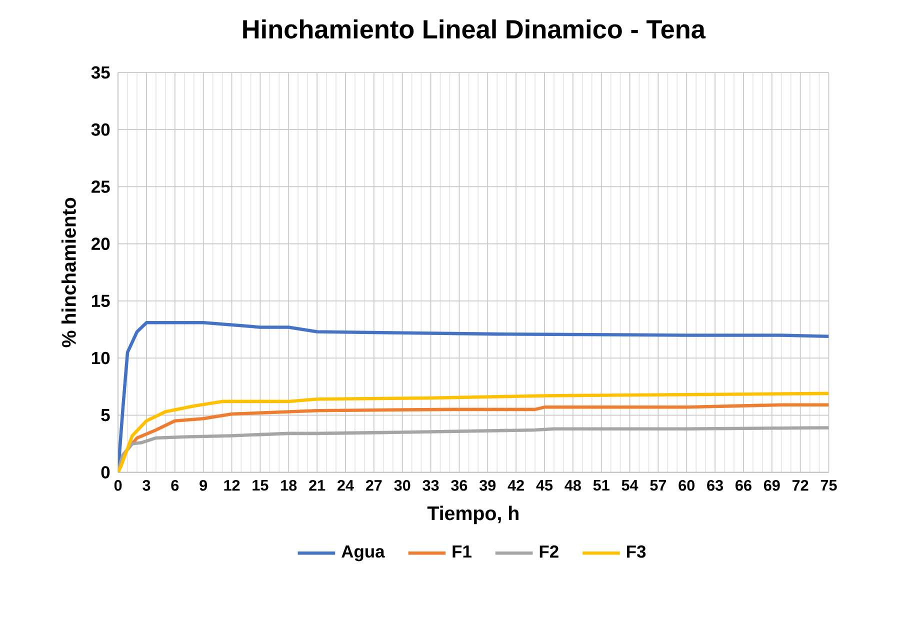  I want to click on y-axis-title: % hinchamiento, so click(68, 273).